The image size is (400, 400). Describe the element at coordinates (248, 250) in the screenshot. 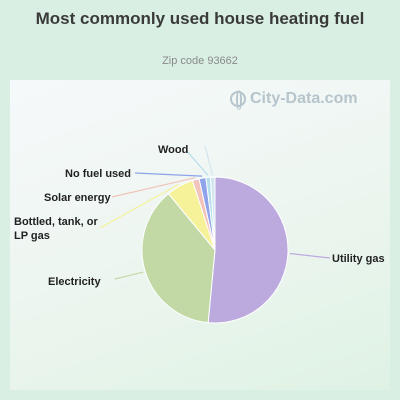

I see `pie-slice-utility-gas` at that location.